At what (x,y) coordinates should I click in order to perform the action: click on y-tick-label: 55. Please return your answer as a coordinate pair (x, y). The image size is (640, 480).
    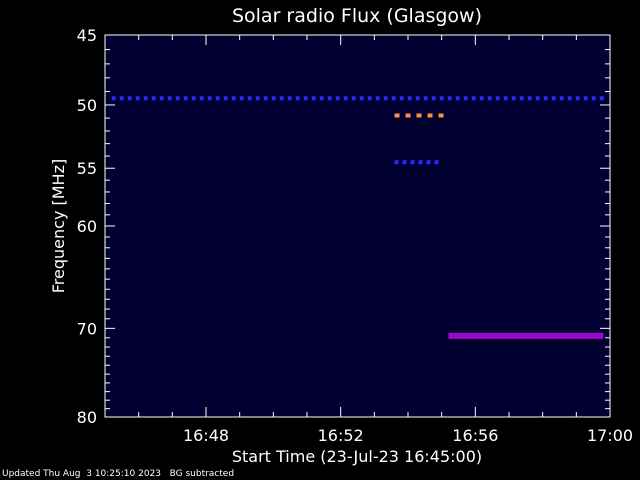
    Looking at the image, I should click on (87, 168).